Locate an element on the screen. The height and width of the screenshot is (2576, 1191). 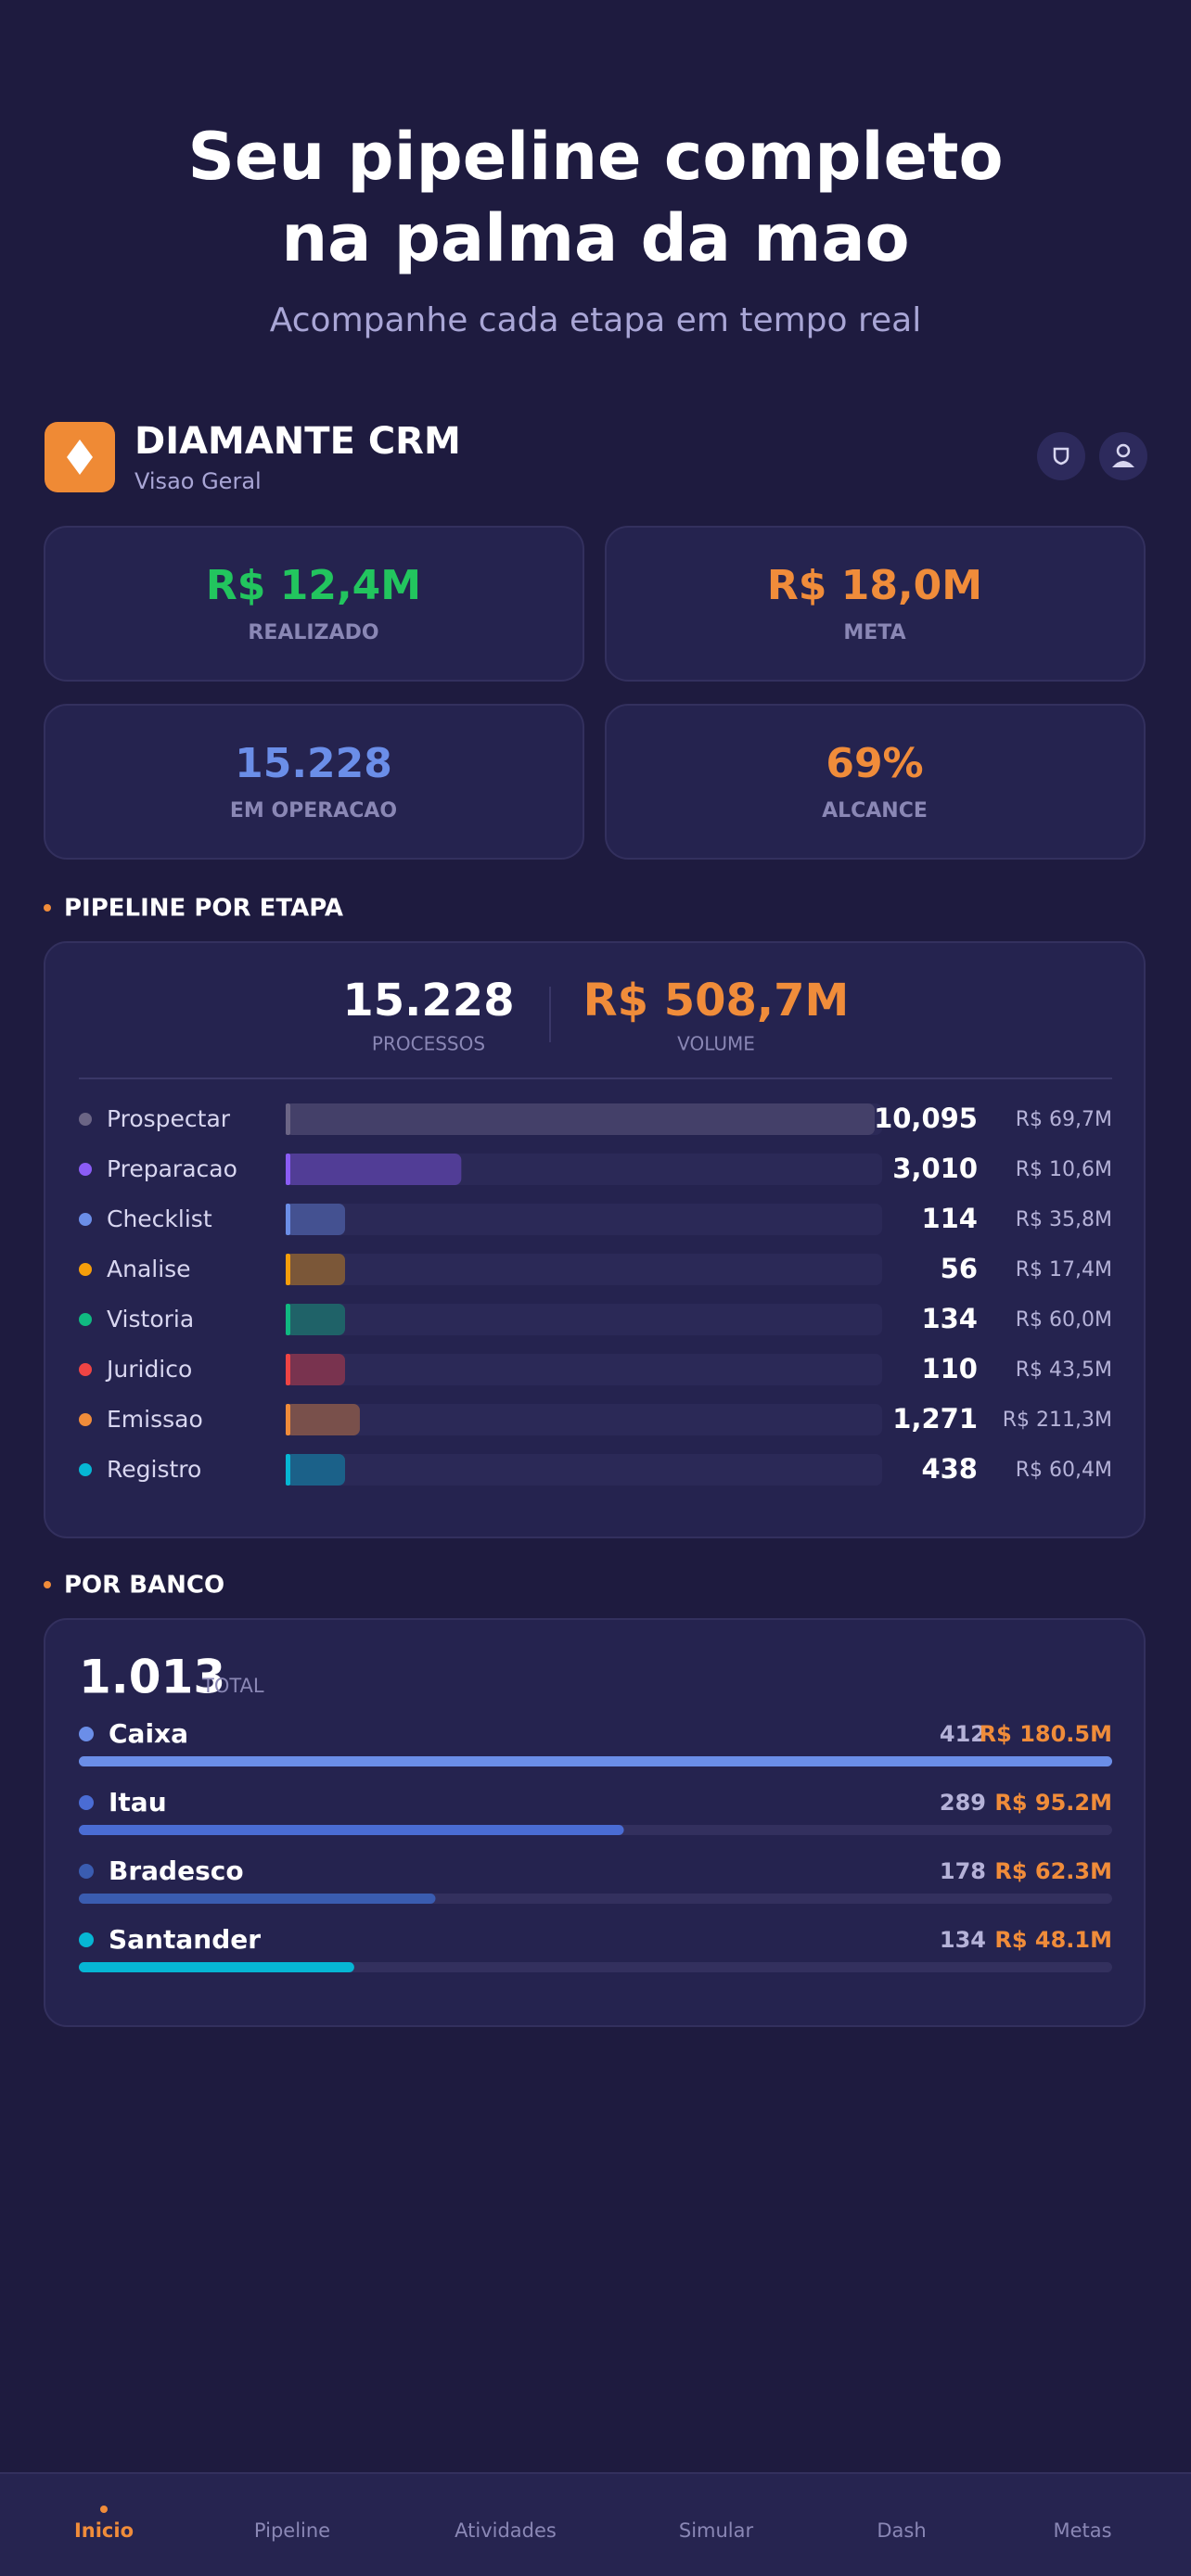
stage-count: 56 is located at coordinates (959, 1269).